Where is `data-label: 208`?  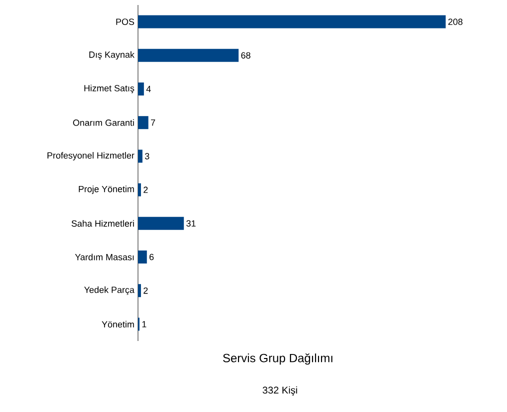
data-label: 208 is located at coordinates (455, 21).